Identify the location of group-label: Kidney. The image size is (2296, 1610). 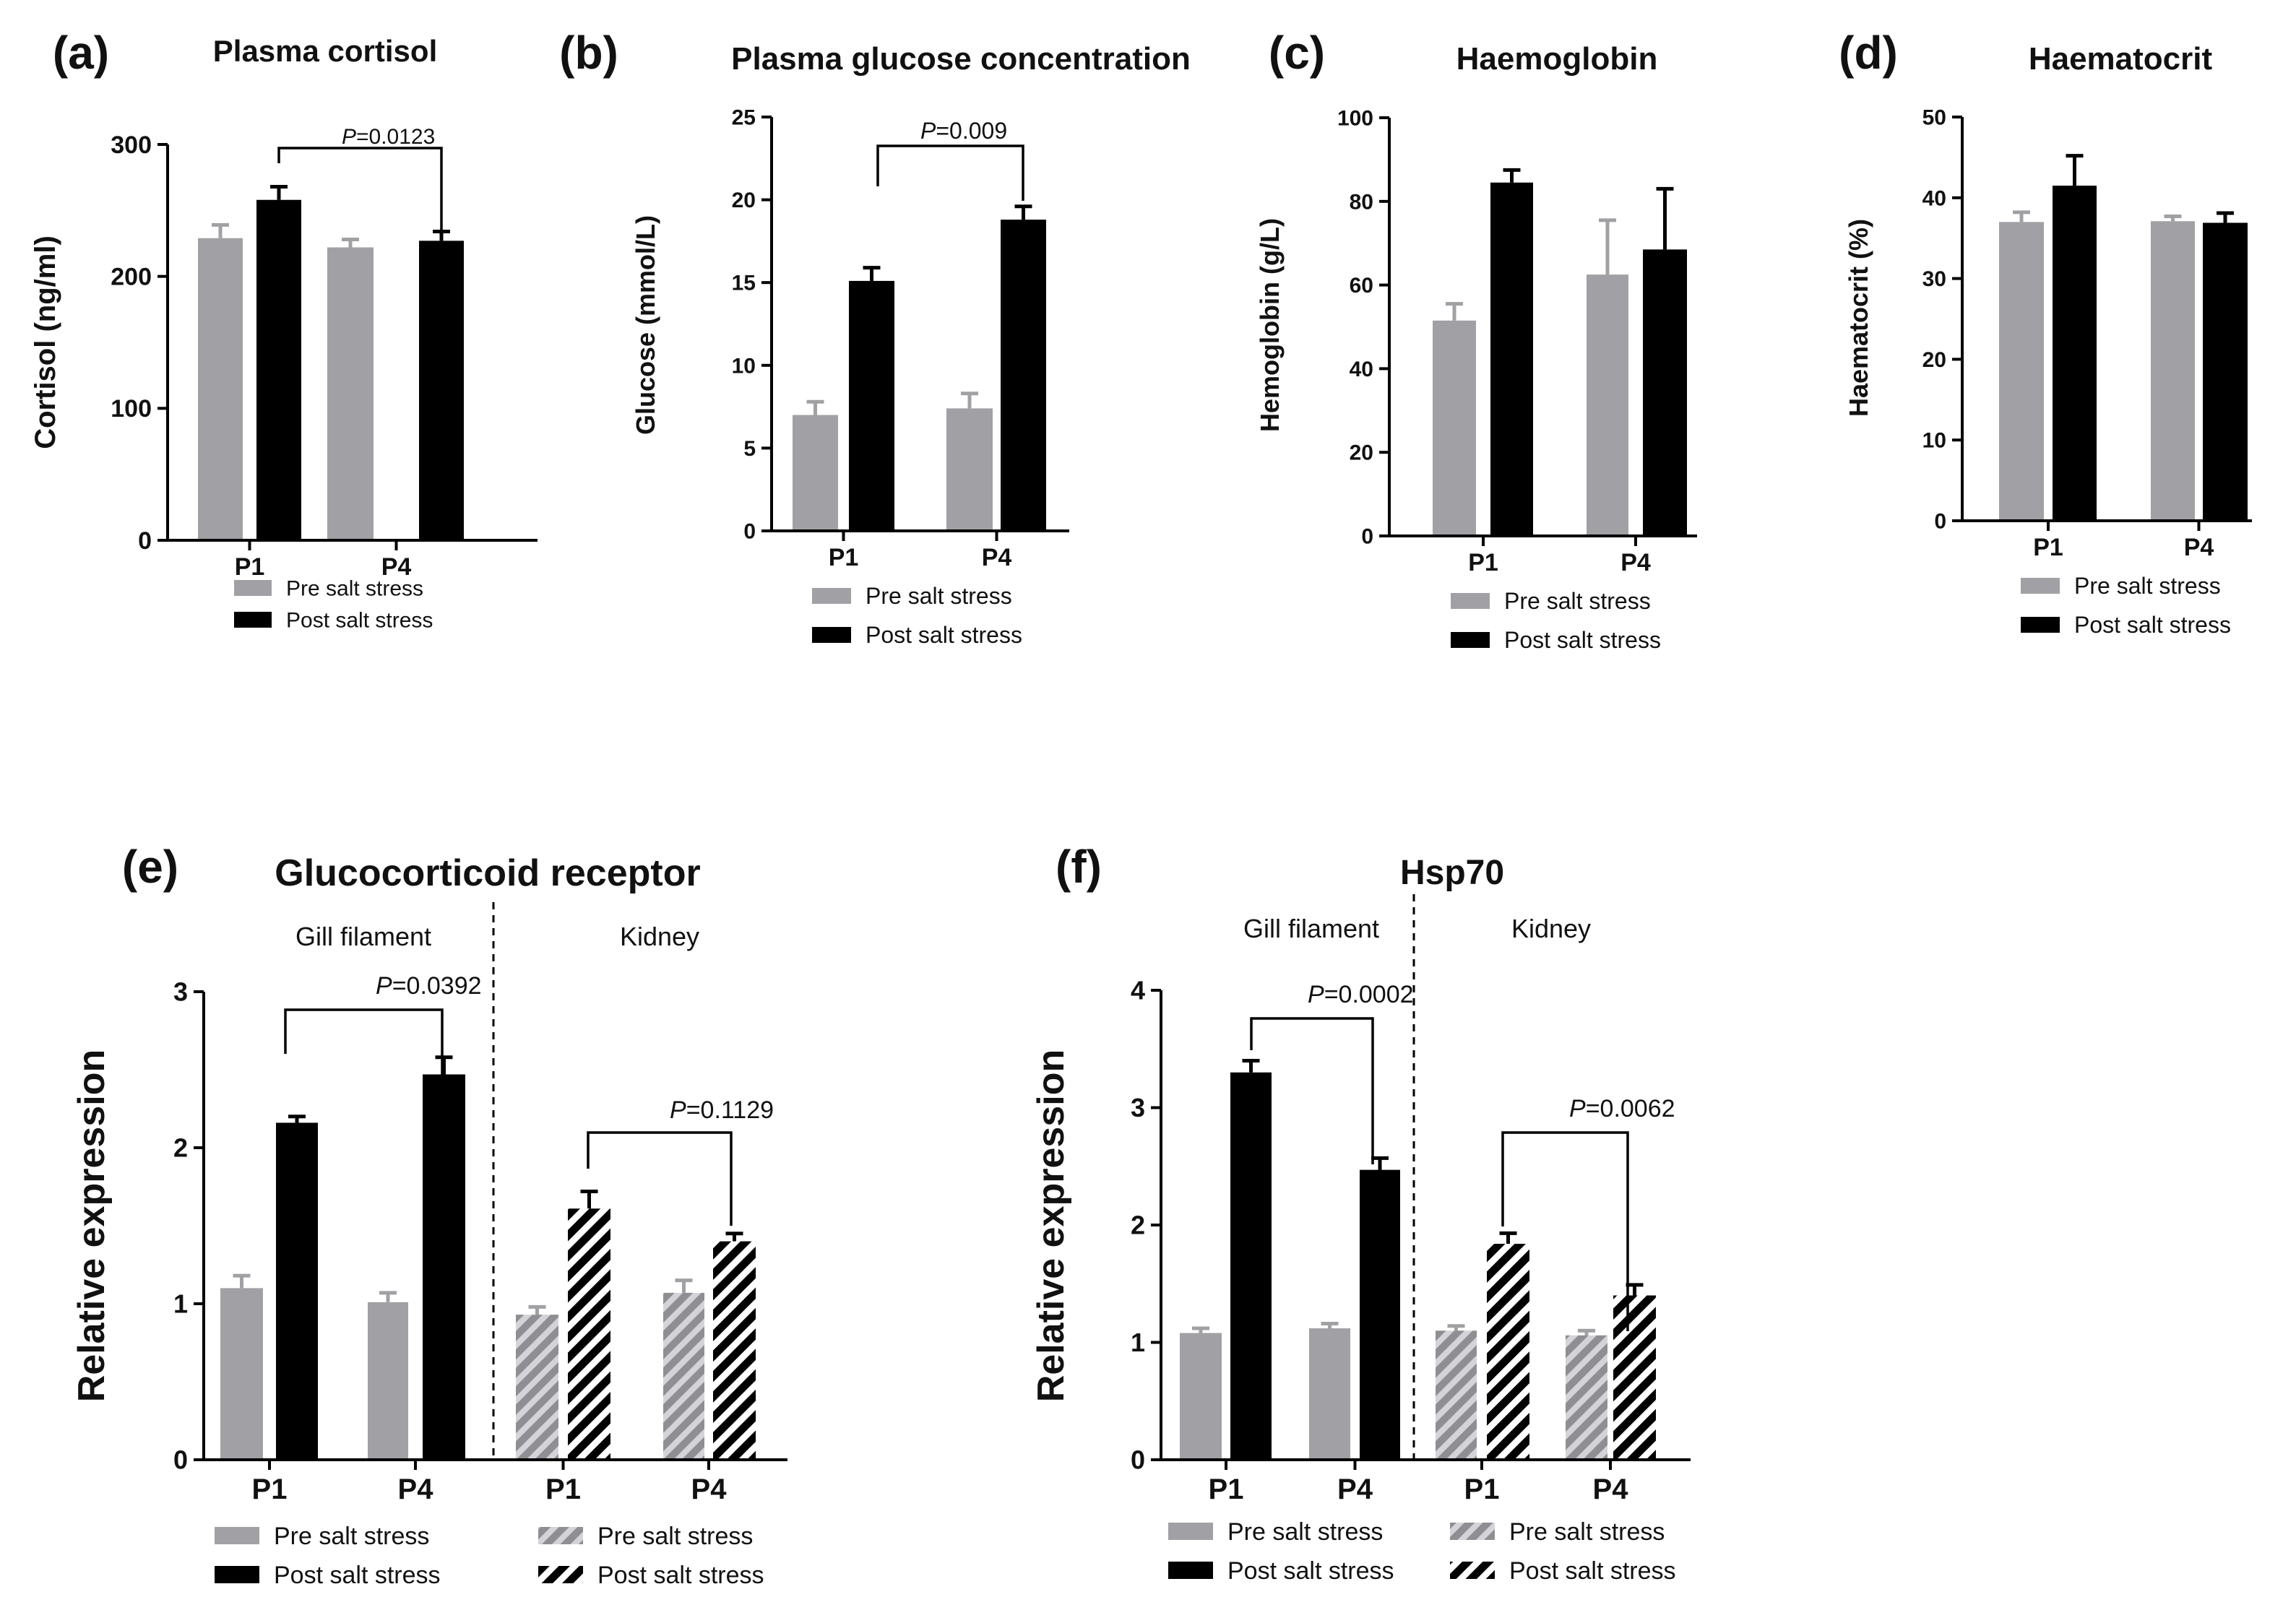
(1551, 928).